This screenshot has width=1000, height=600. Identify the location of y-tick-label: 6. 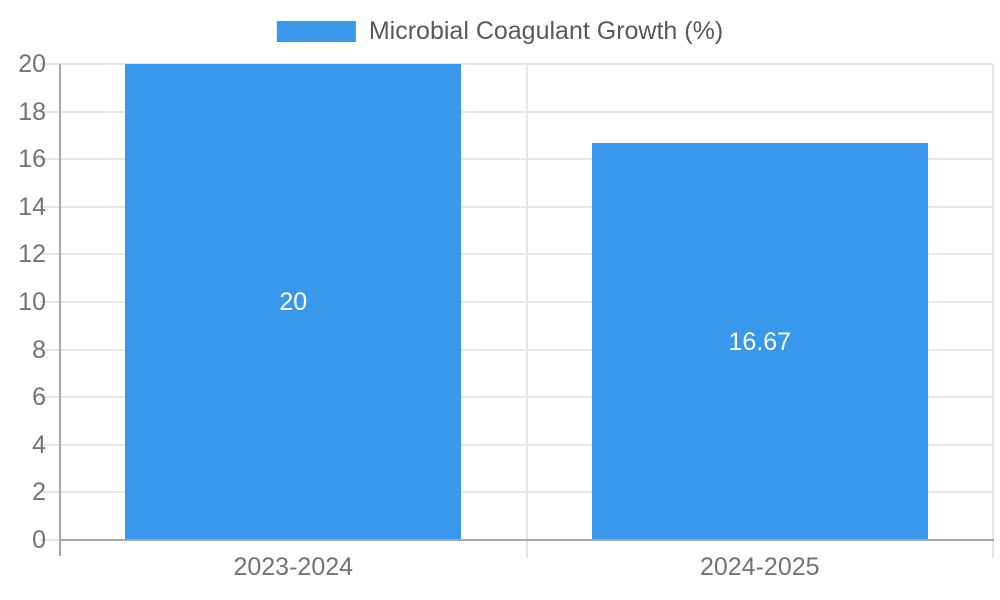
(39, 397).